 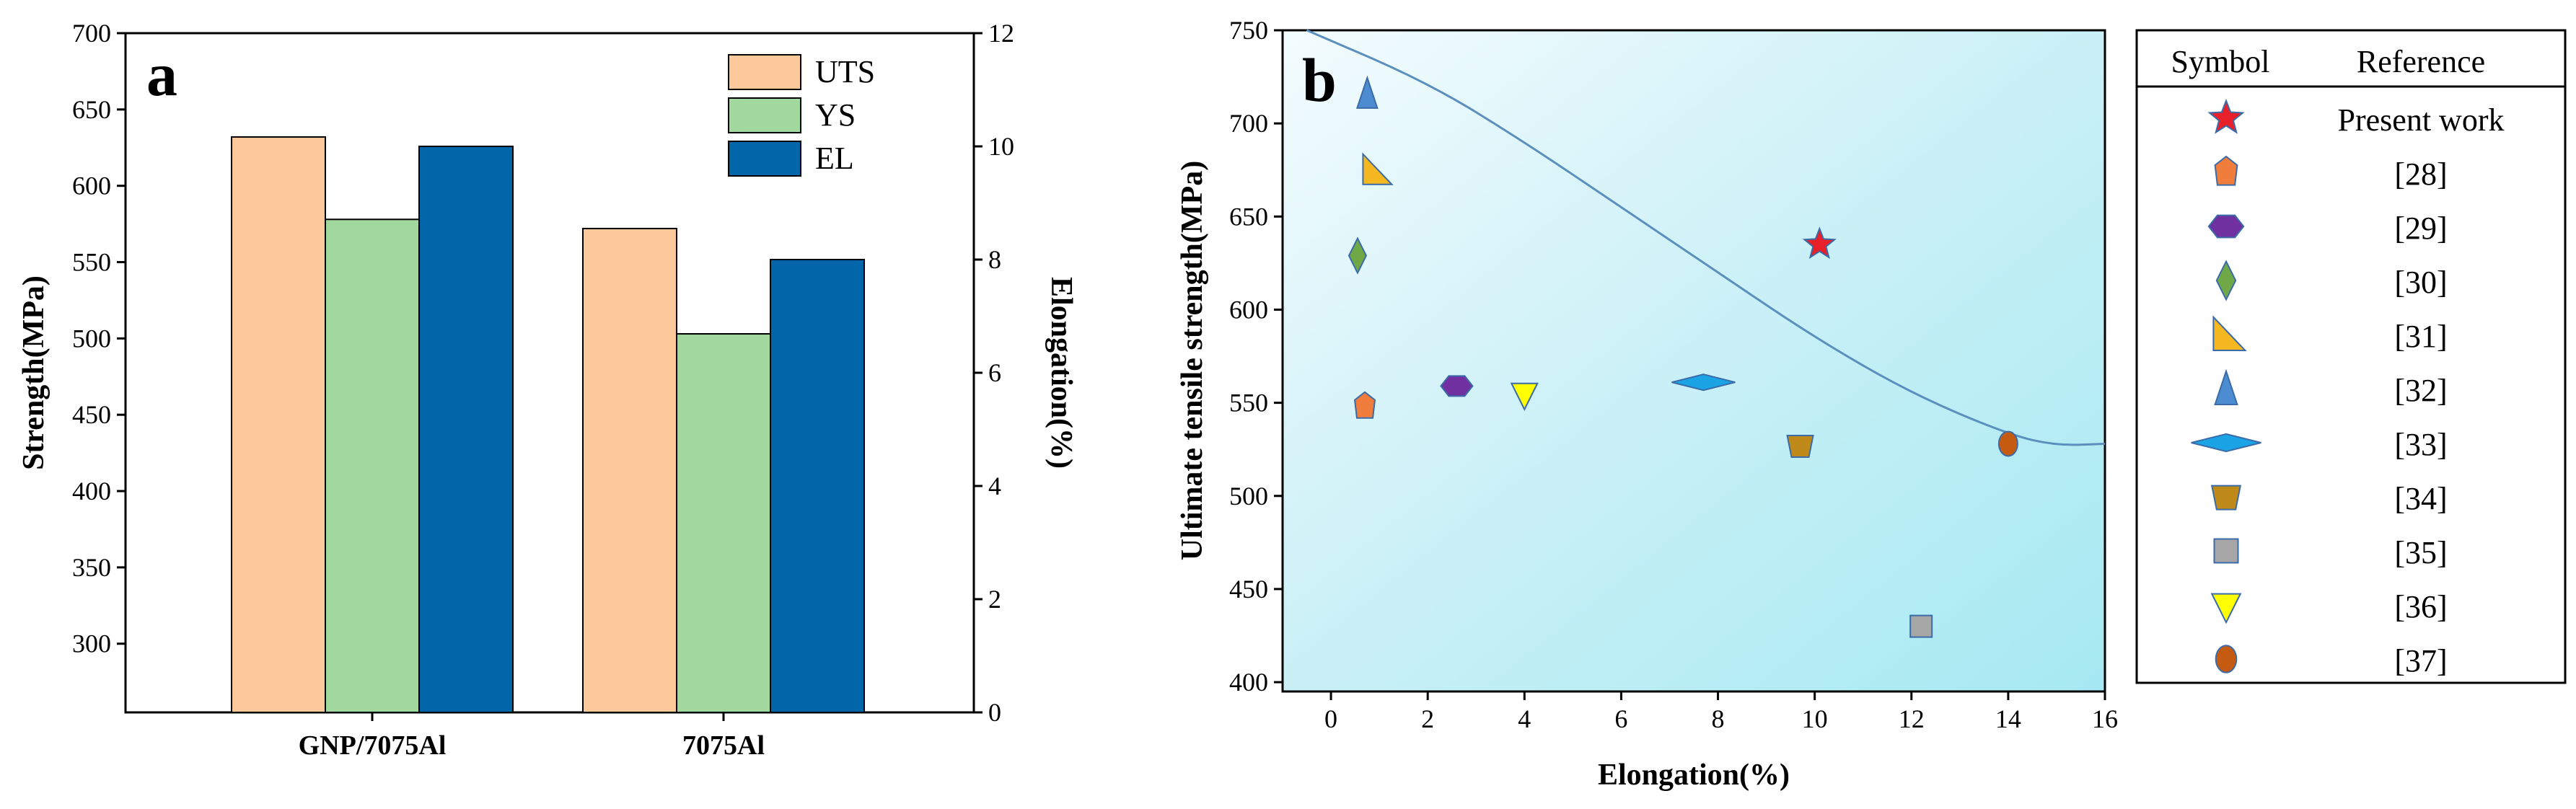 I want to click on x-axis-label-b: Elongation(%), so click(x=1694, y=775).